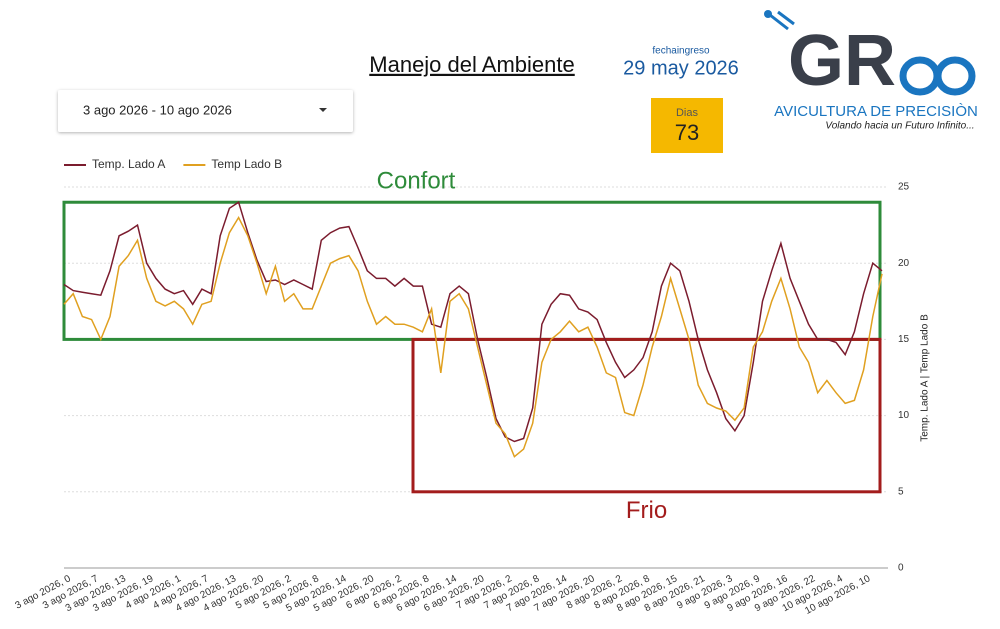  I want to click on y-tick-label: 15, so click(904, 339).